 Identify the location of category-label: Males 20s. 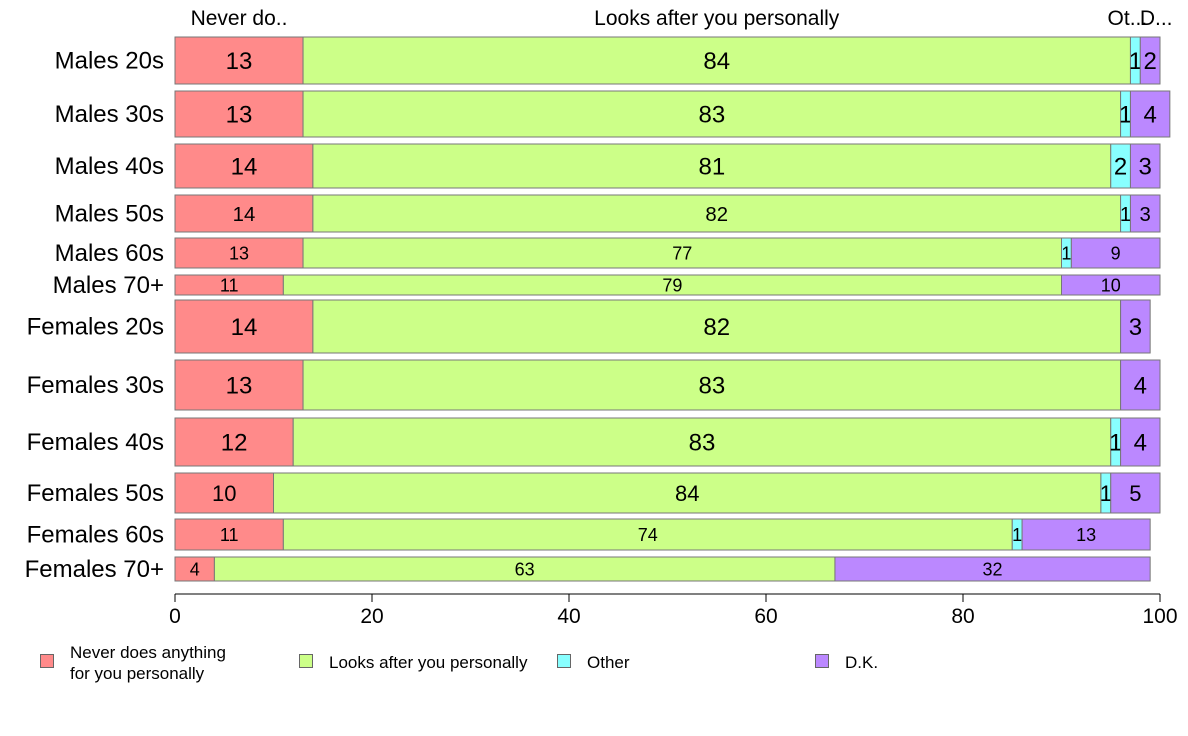
(109, 61).